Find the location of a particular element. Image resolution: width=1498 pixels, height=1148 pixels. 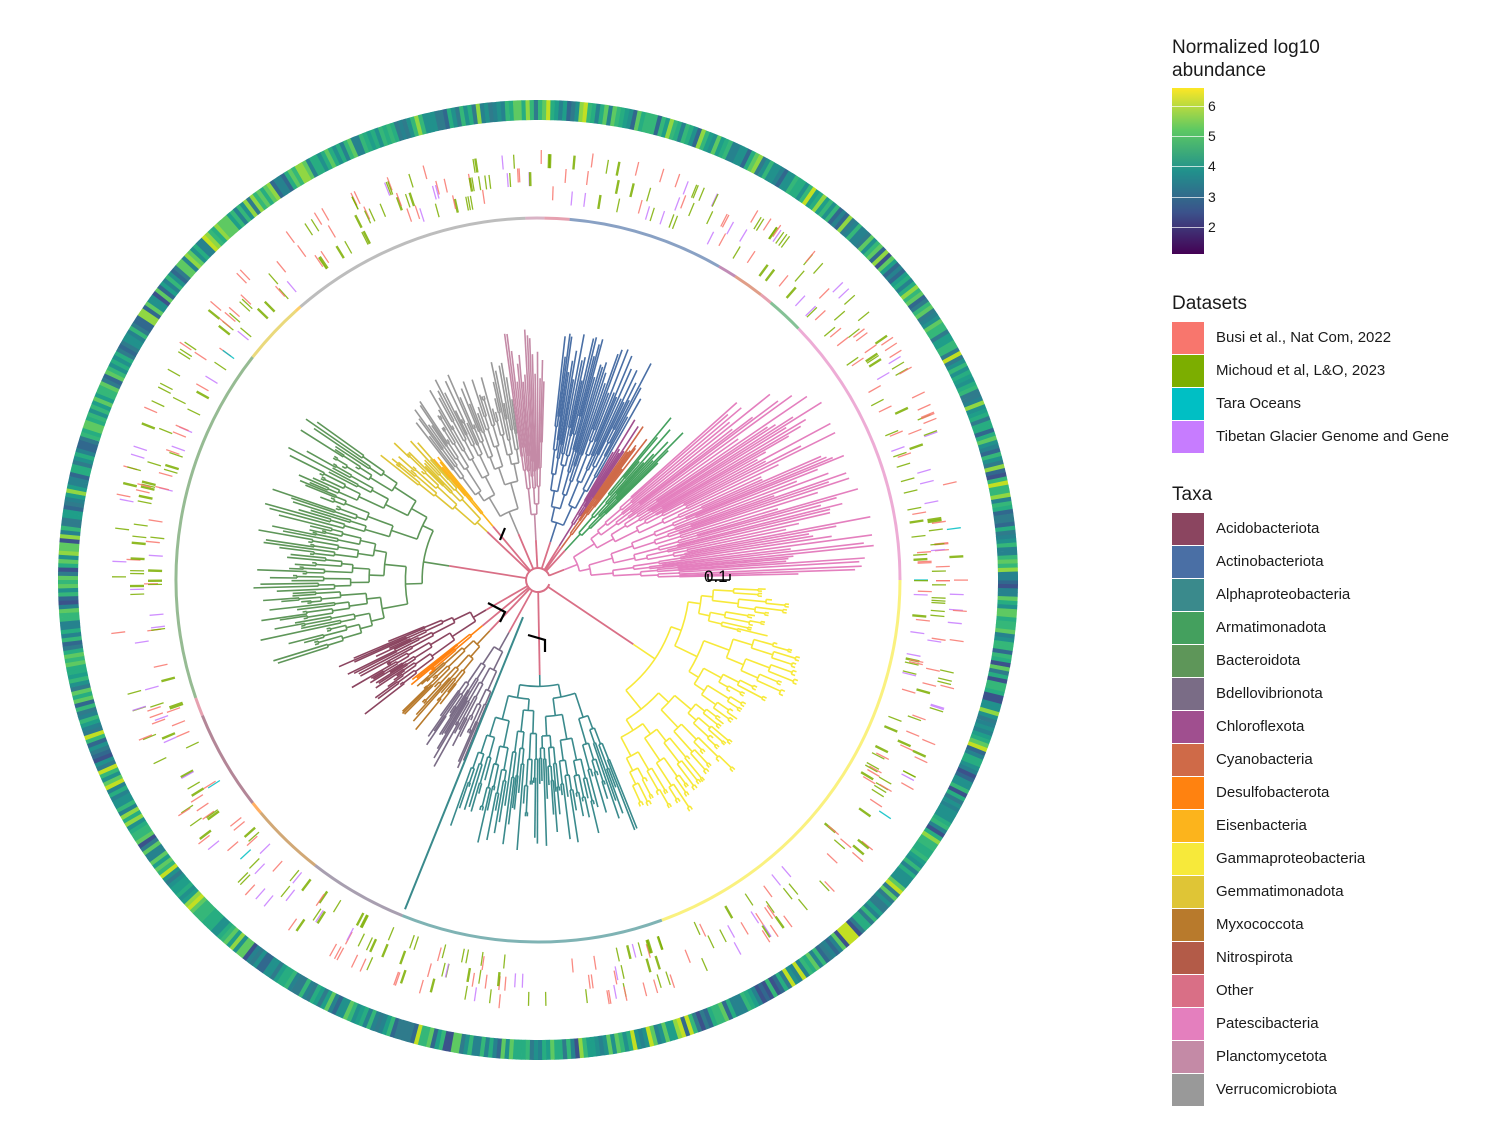

scale-bar: 0.1 is located at coordinates (717, 576).